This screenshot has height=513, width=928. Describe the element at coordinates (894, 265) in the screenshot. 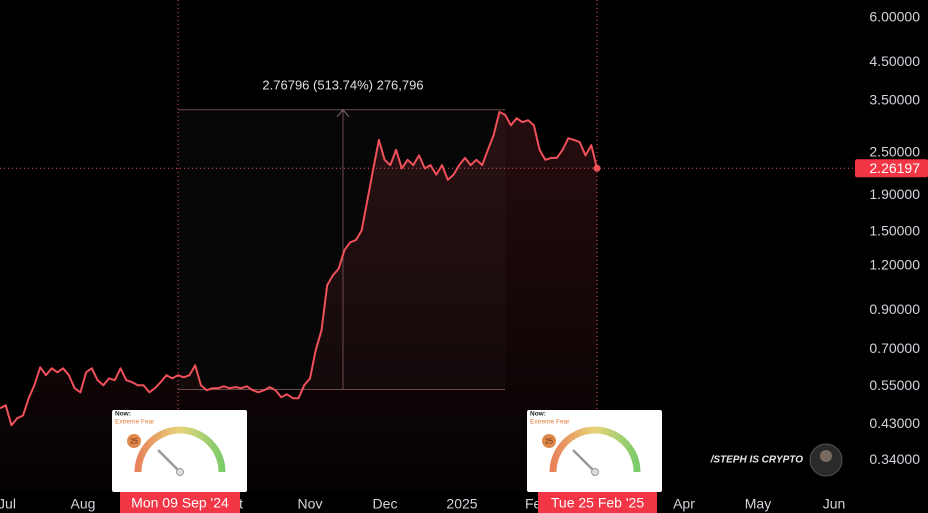

I see `y-tick-label: 1.20000` at that location.